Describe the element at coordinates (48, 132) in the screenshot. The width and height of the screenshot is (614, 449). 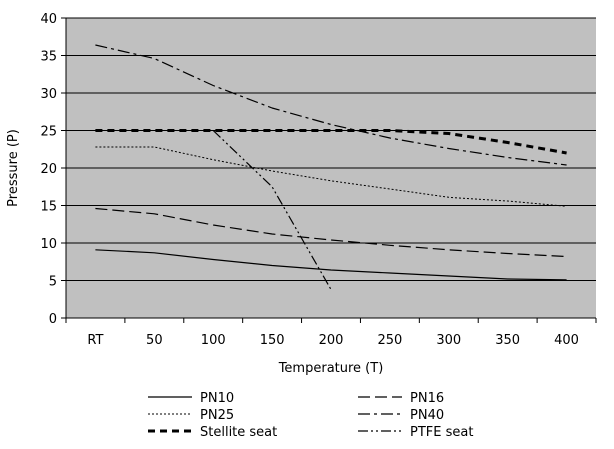
I see `y-tick-label: 25` at that location.